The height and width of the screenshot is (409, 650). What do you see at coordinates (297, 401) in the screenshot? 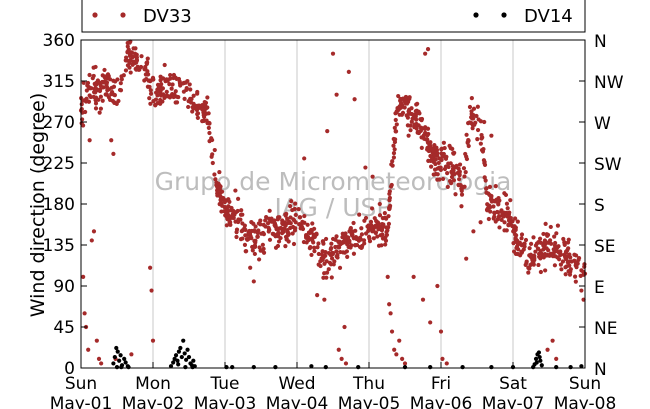
I see `x-tick-label-date: May-04` at bounding box center [297, 401].